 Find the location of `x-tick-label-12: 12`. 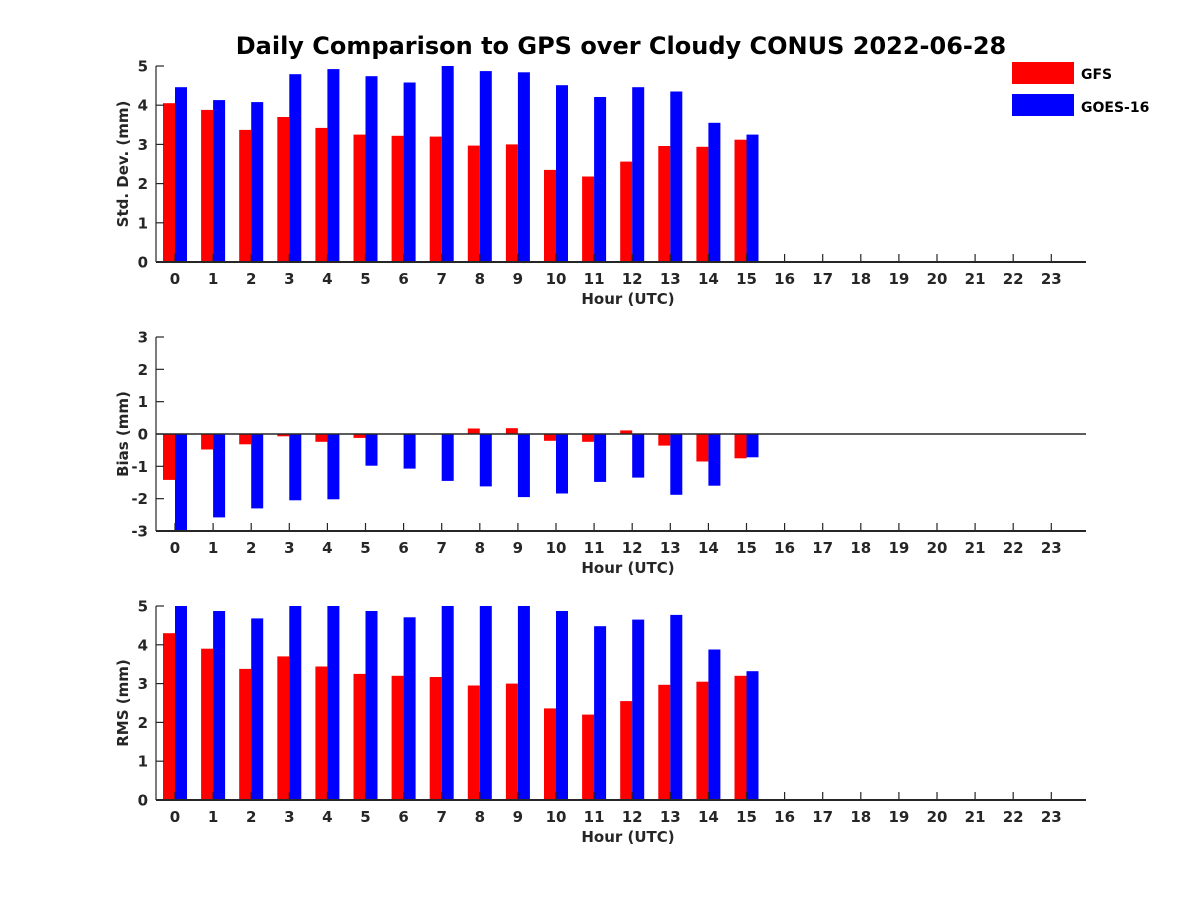

x-tick-label-12: 12 is located at coordinates (632, 548).